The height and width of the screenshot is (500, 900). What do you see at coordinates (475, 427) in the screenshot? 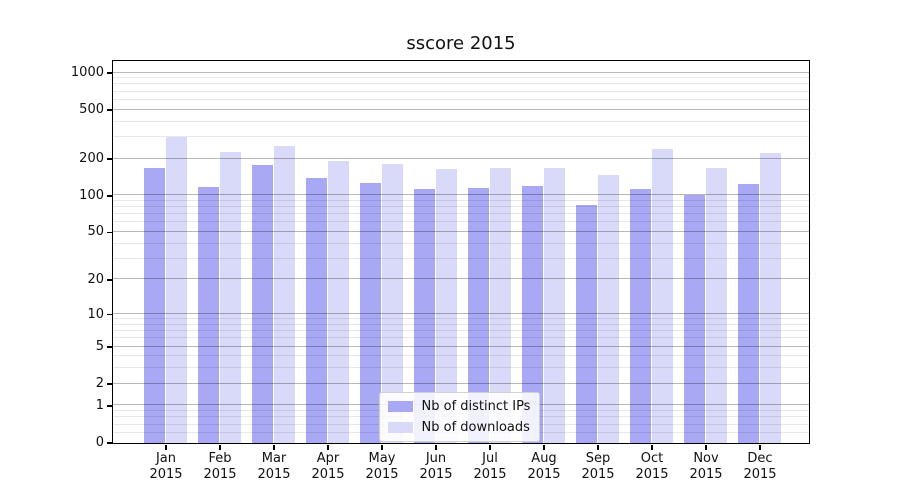
I see `legend-label-downloads: Nb of downloads` at bounding box center [475, 427].